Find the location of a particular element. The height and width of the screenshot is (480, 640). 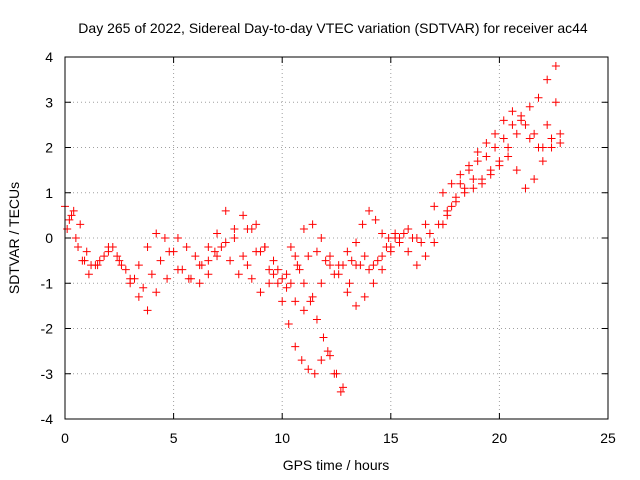

y-tick-label: -1 is located at coordinates (47, 283).